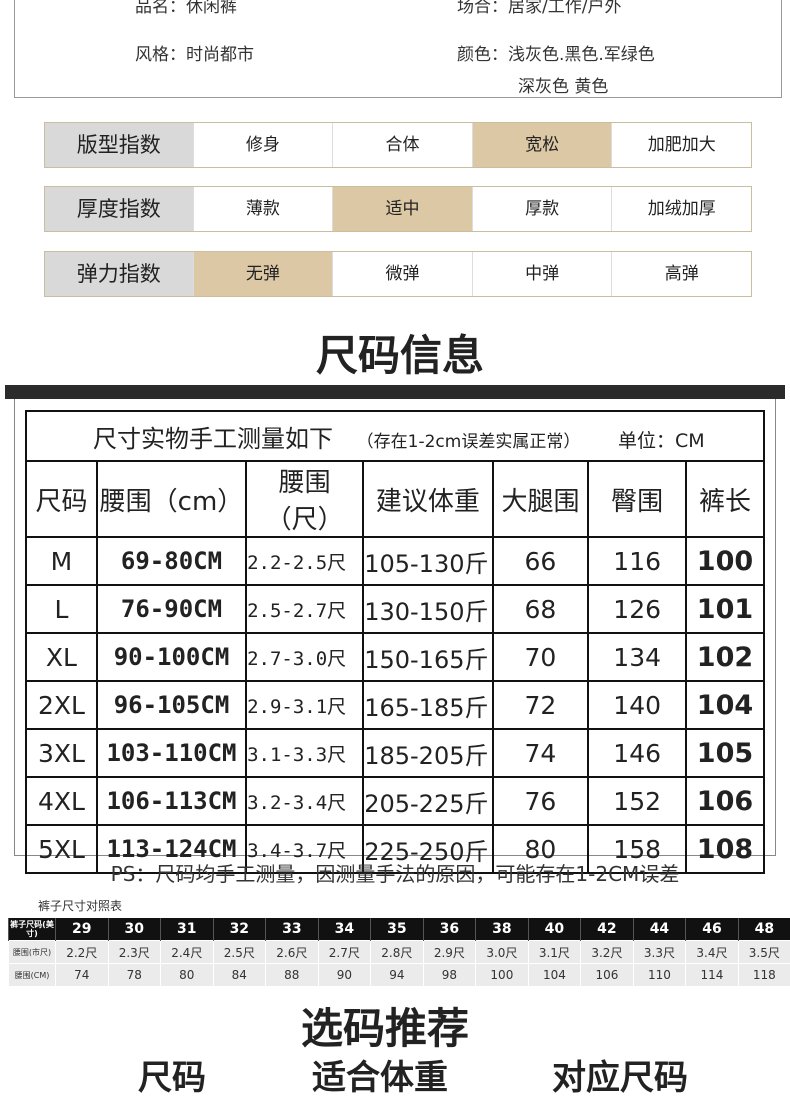 The height and width of the screenshot is (1099, 790). I want to click on product-name: 品名：休闲裤, so click(186, 8).